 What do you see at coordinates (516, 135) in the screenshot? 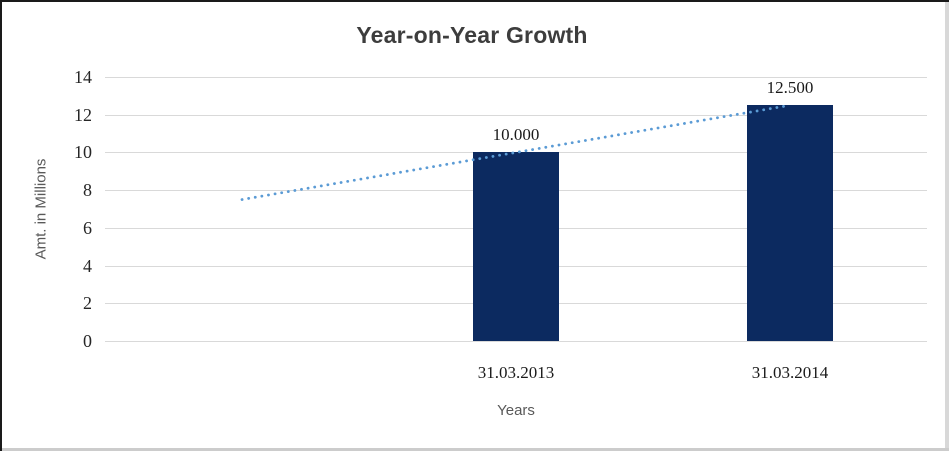
I see `data-label: 10.000` at bounding box center [516, 135].